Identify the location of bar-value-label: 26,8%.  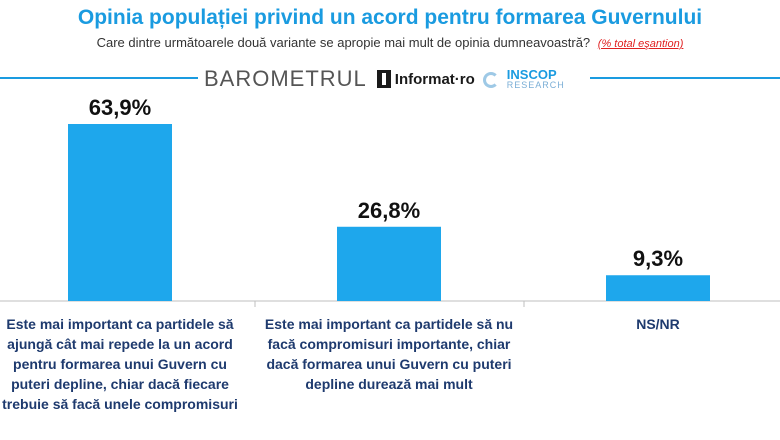
(389, 210).